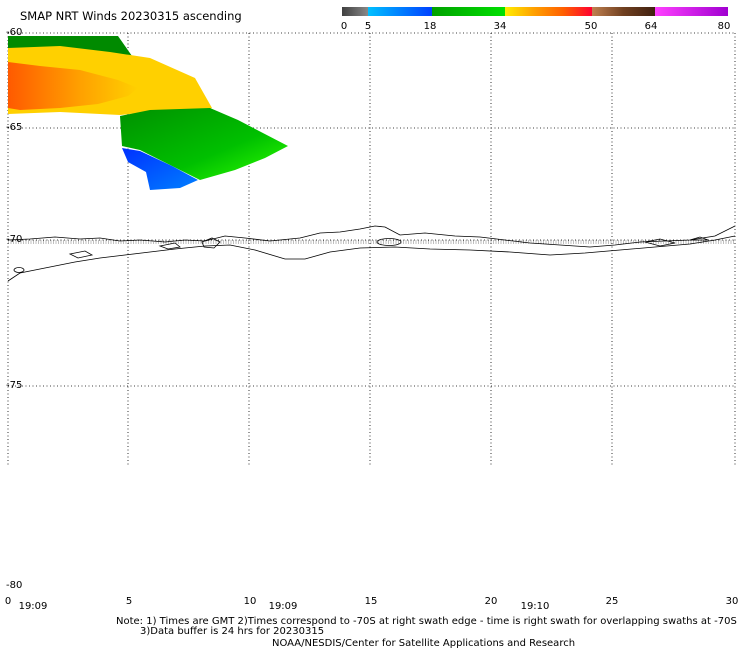 This screenshot has height=650, width=740. What do you see at coordinates (14, 32) in the screenshot?
I see `lat-label-60: -60` at bounding box center [14, 32].